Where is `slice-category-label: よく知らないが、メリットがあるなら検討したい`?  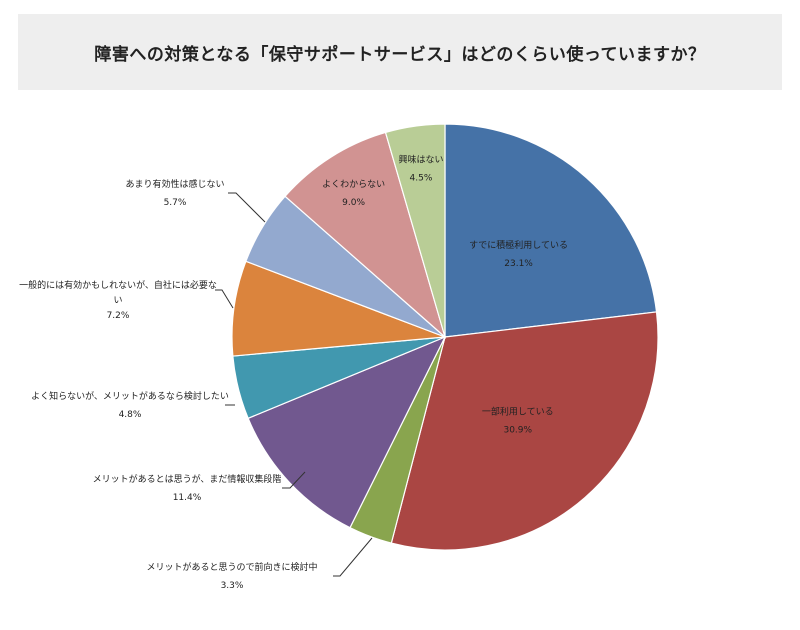
slice-category-label: よく知らないが、メリットがあるなら検討したい is located at coordinates (130, 396).